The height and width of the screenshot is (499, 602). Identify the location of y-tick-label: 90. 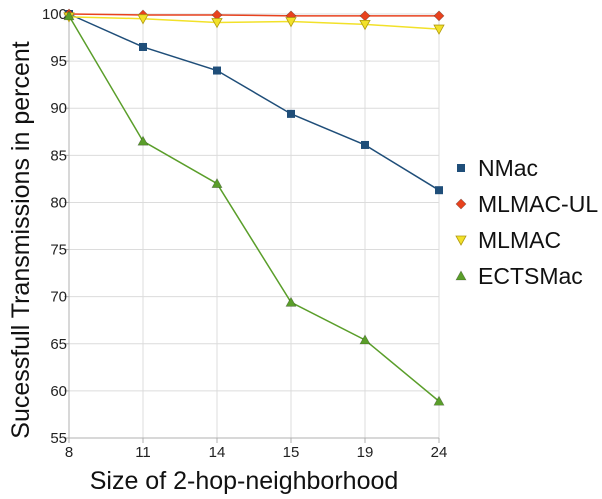
(58, 108).